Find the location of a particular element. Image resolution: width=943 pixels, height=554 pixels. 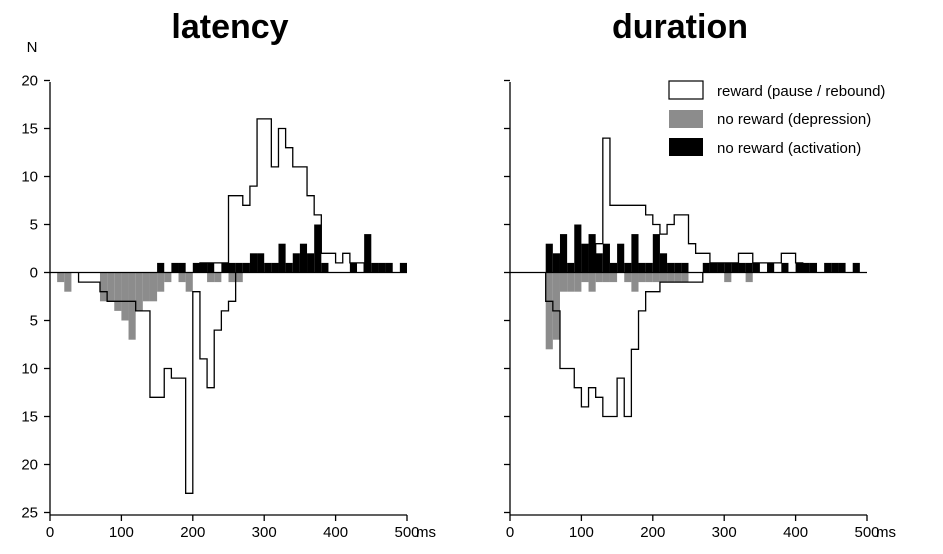

legend-label-activation: no reward (activation) is located at coordinates (789, 148).